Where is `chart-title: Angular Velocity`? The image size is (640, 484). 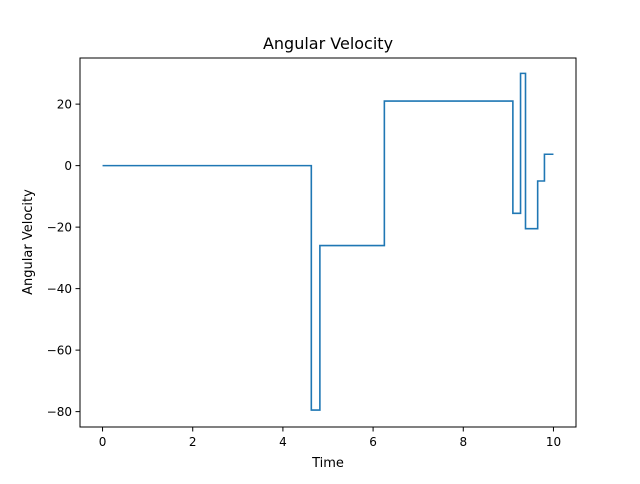
chart-title: Angular Velocity is located at coordinates (328, 43).